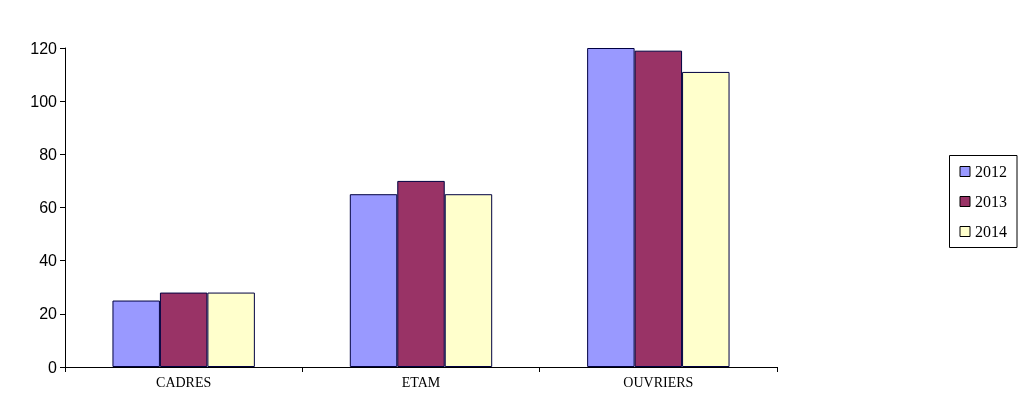 Image resolution: width=1027 pixels, height=403 pixels. I want to click on legend-label: 2013, so click(991, 201).